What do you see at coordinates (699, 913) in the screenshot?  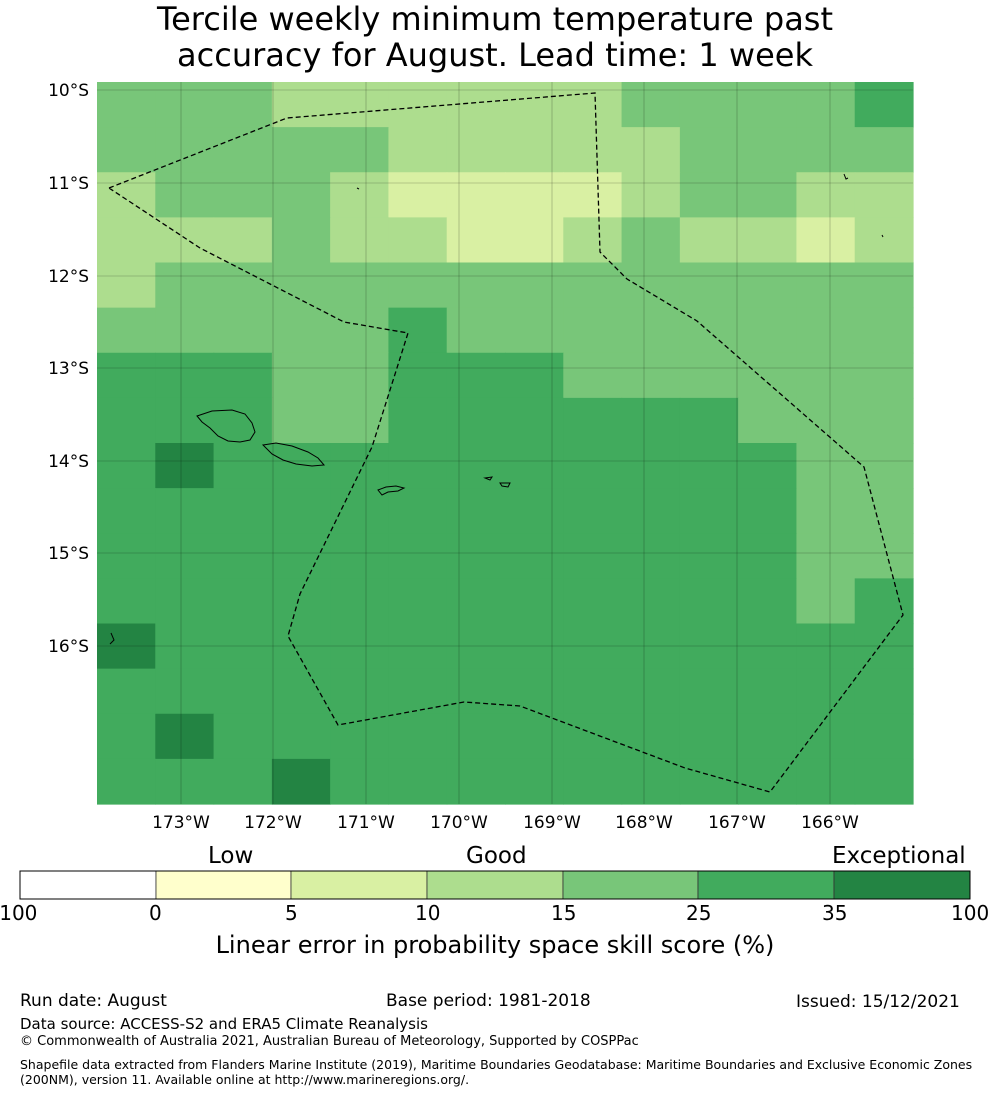 I see `colorbar-tick-6: 25` at bounding box center [699, 913].